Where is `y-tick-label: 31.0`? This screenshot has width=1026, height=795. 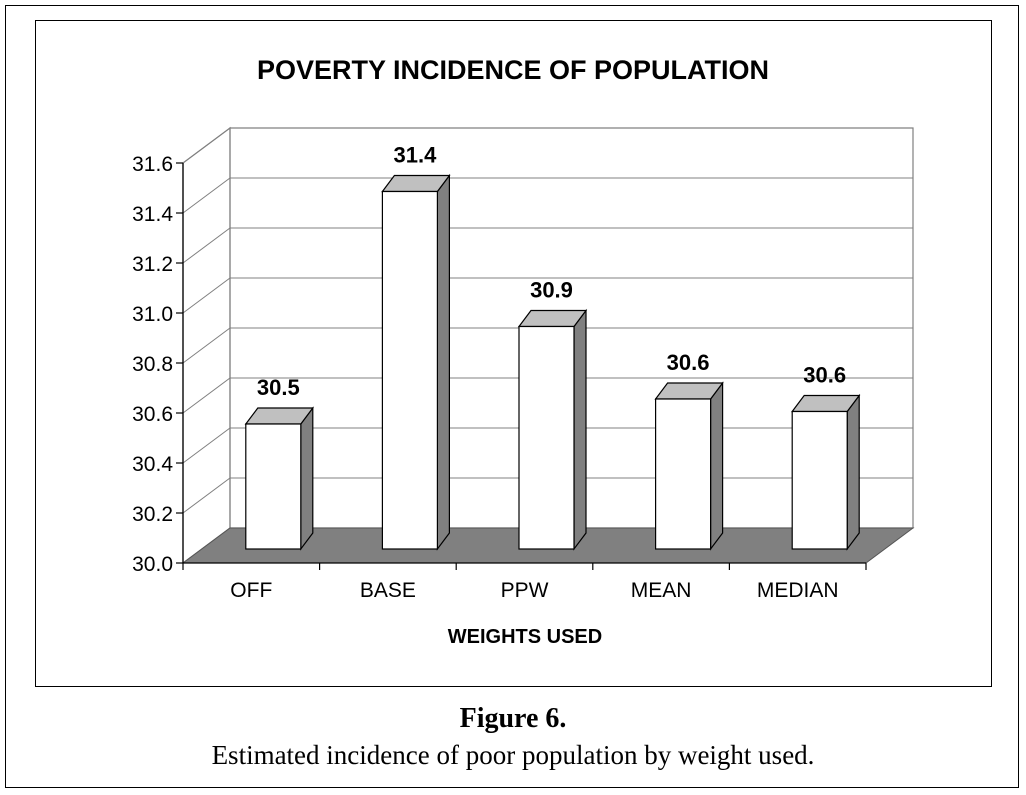
y-tick-label: 31.0 is located at coordinates (152, 314).